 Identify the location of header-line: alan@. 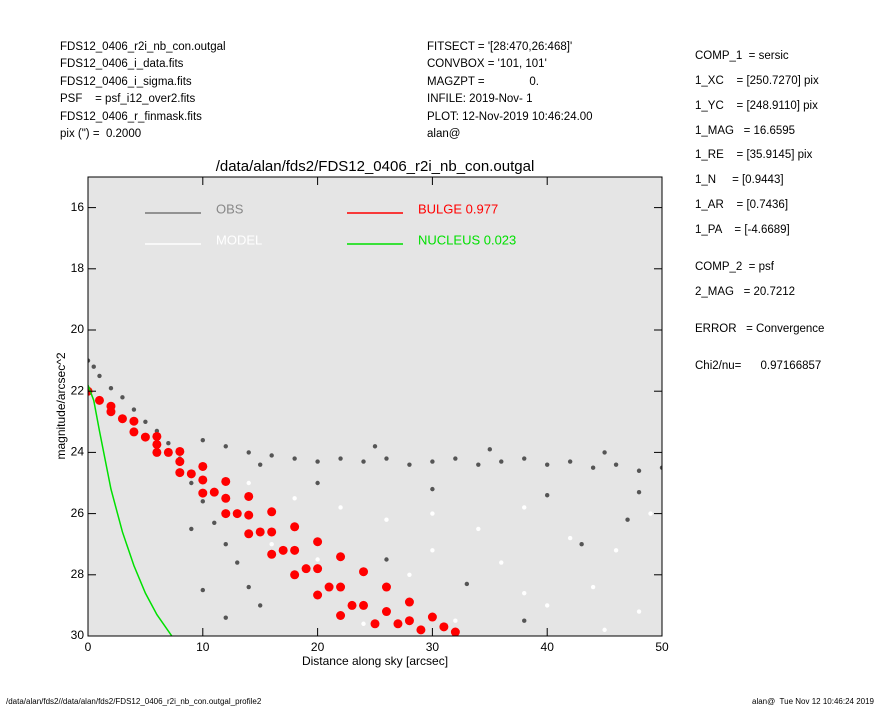
(444, 134).